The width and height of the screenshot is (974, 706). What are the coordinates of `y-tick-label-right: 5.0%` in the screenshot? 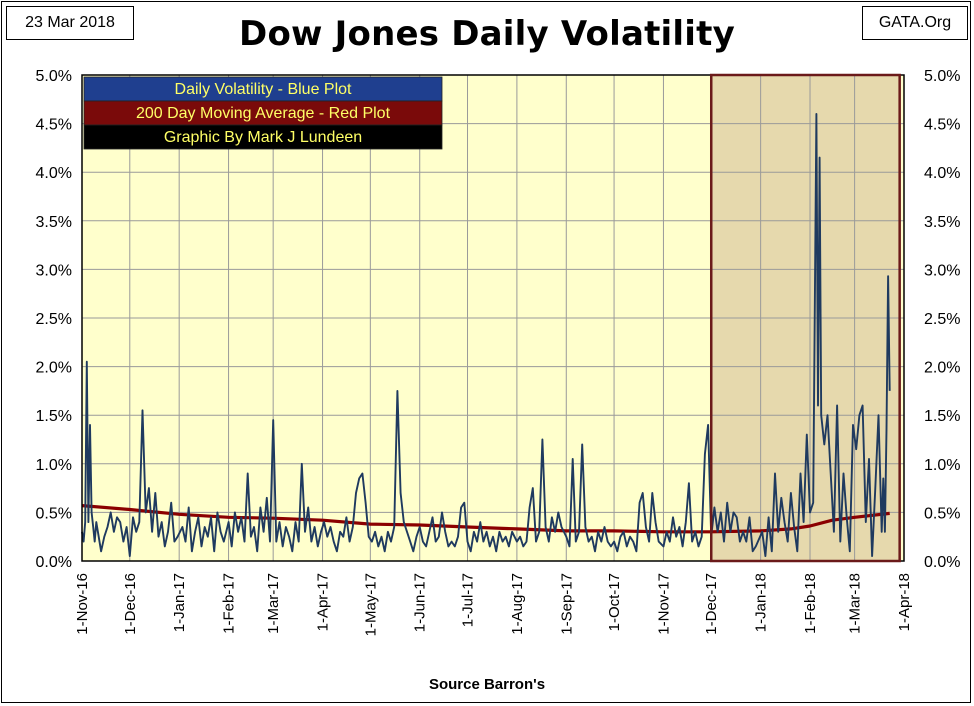 It's located at (942, 76).